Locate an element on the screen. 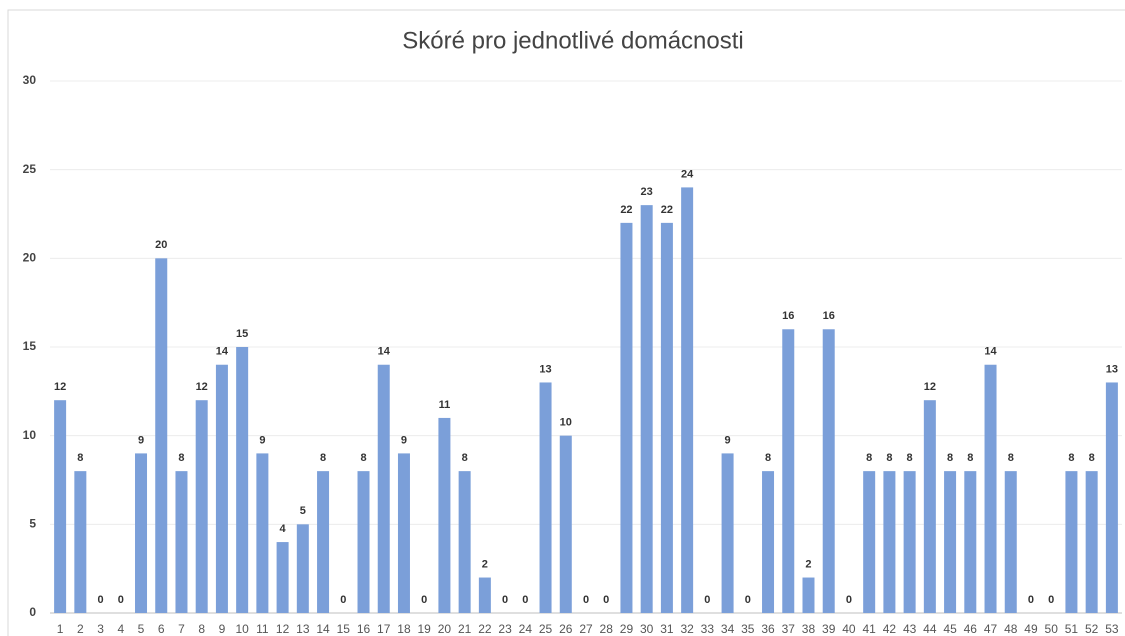 The height and width of the screenshot is (636, 1125). x-tick-label: 26 is located at coordinates (566, 629).